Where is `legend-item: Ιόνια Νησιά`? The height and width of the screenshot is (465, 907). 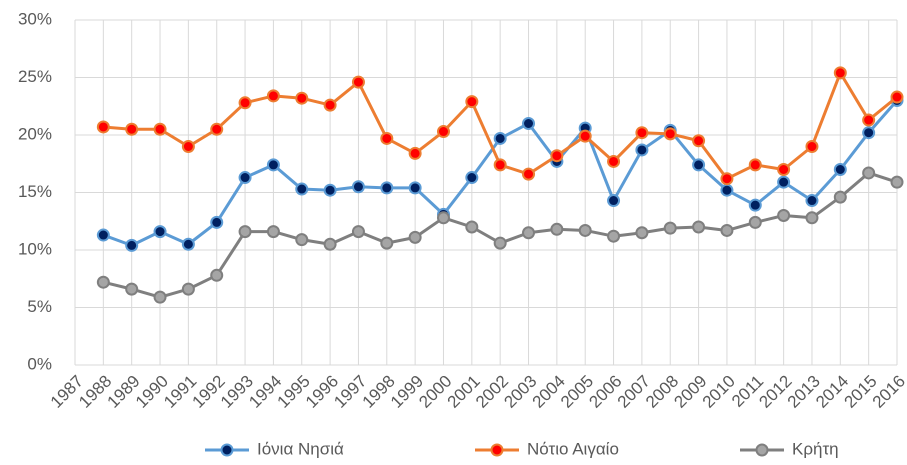 legend-item: Ιόνια Νησιά is located at coordinates (274, 448).